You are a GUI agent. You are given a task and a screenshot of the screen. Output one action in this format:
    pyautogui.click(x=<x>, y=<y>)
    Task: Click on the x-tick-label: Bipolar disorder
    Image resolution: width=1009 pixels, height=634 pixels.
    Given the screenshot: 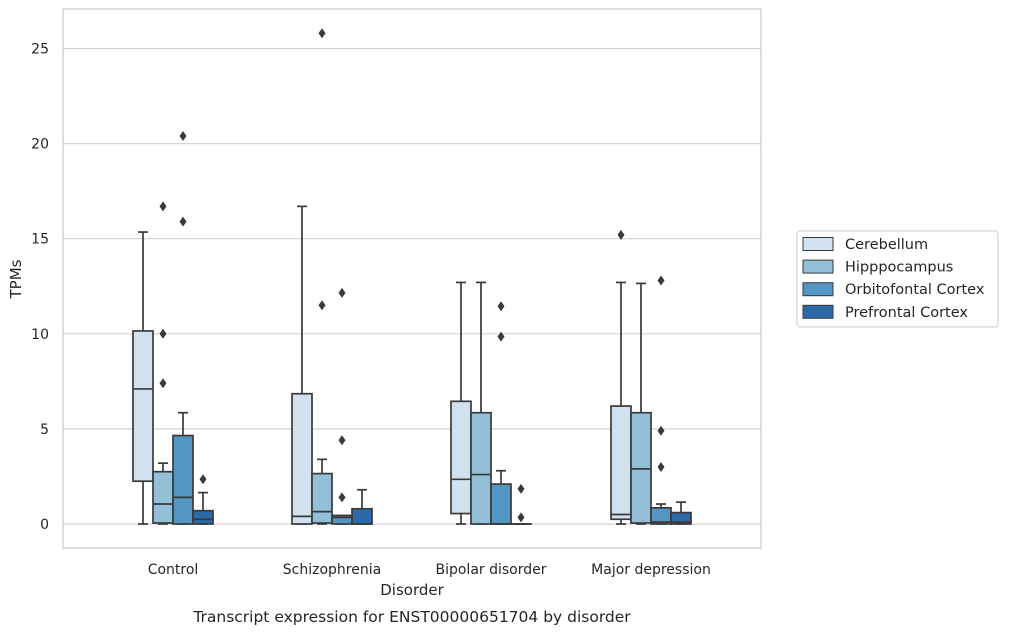 What is the action you would take?
    pyautogui.click(x=490, y=570)
    